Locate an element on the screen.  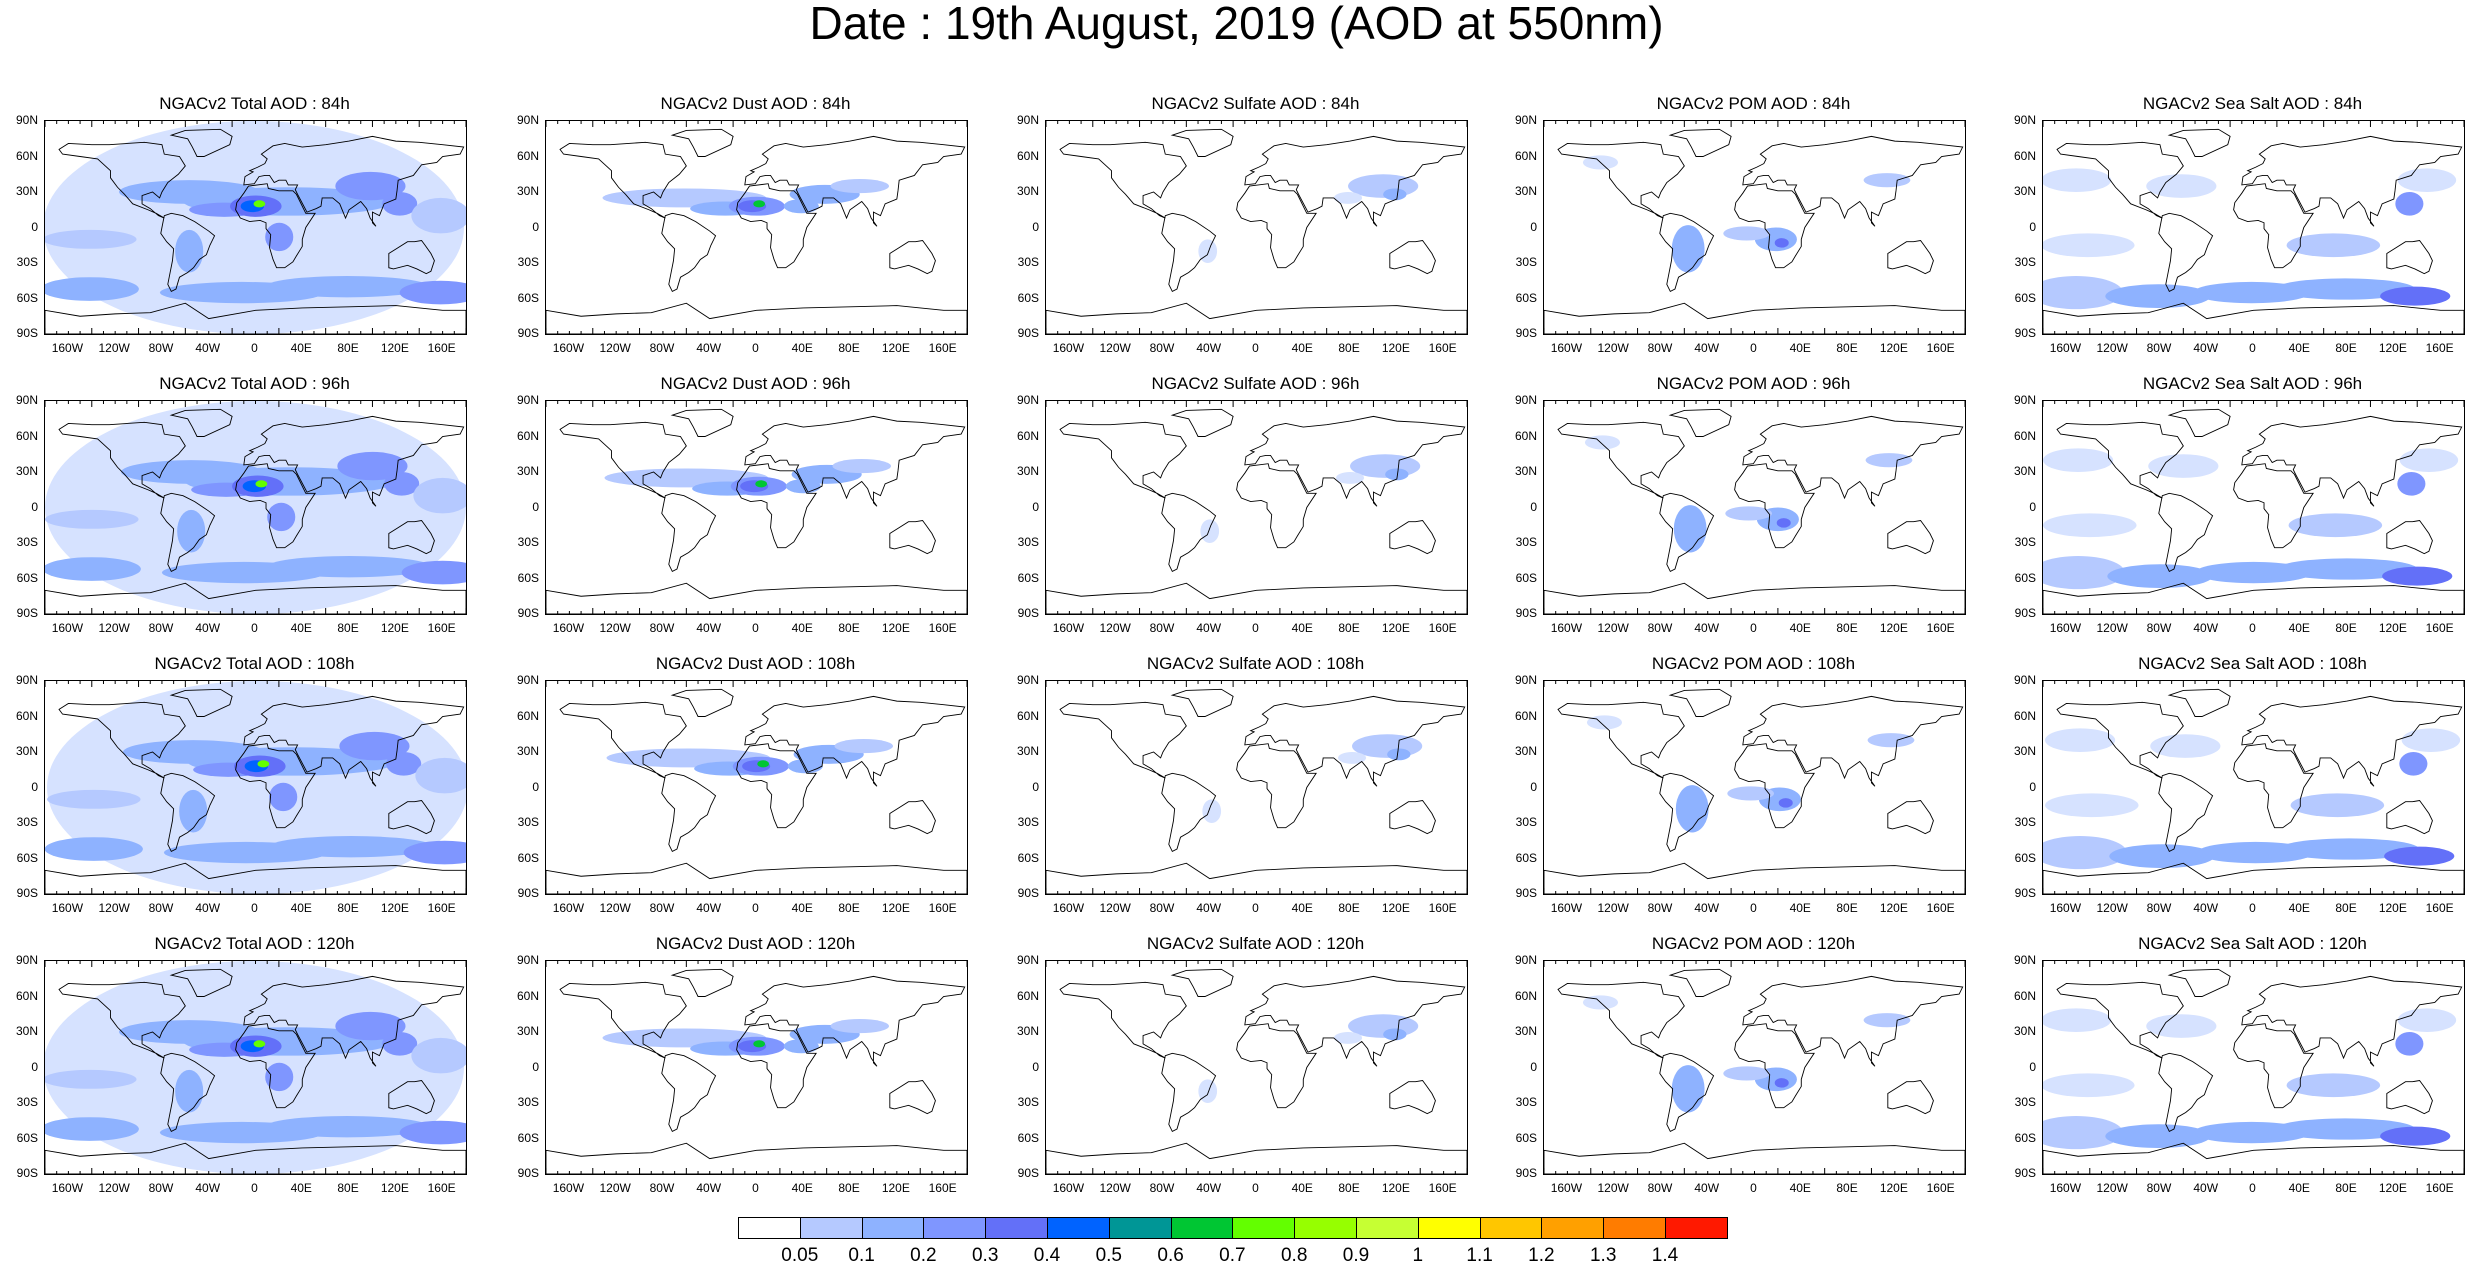
lat-tick-label: 30N is located at coordinates (1525, 1031).